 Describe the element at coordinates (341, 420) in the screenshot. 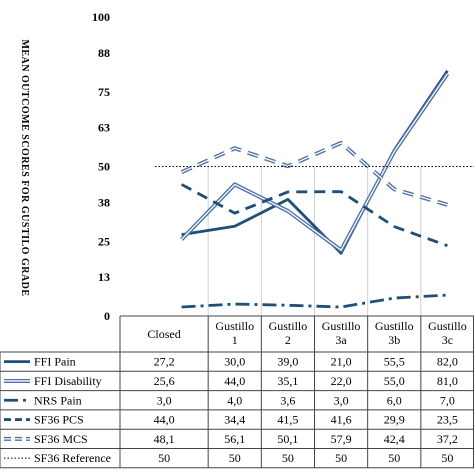

I see `data-label: 41,6` at that location.